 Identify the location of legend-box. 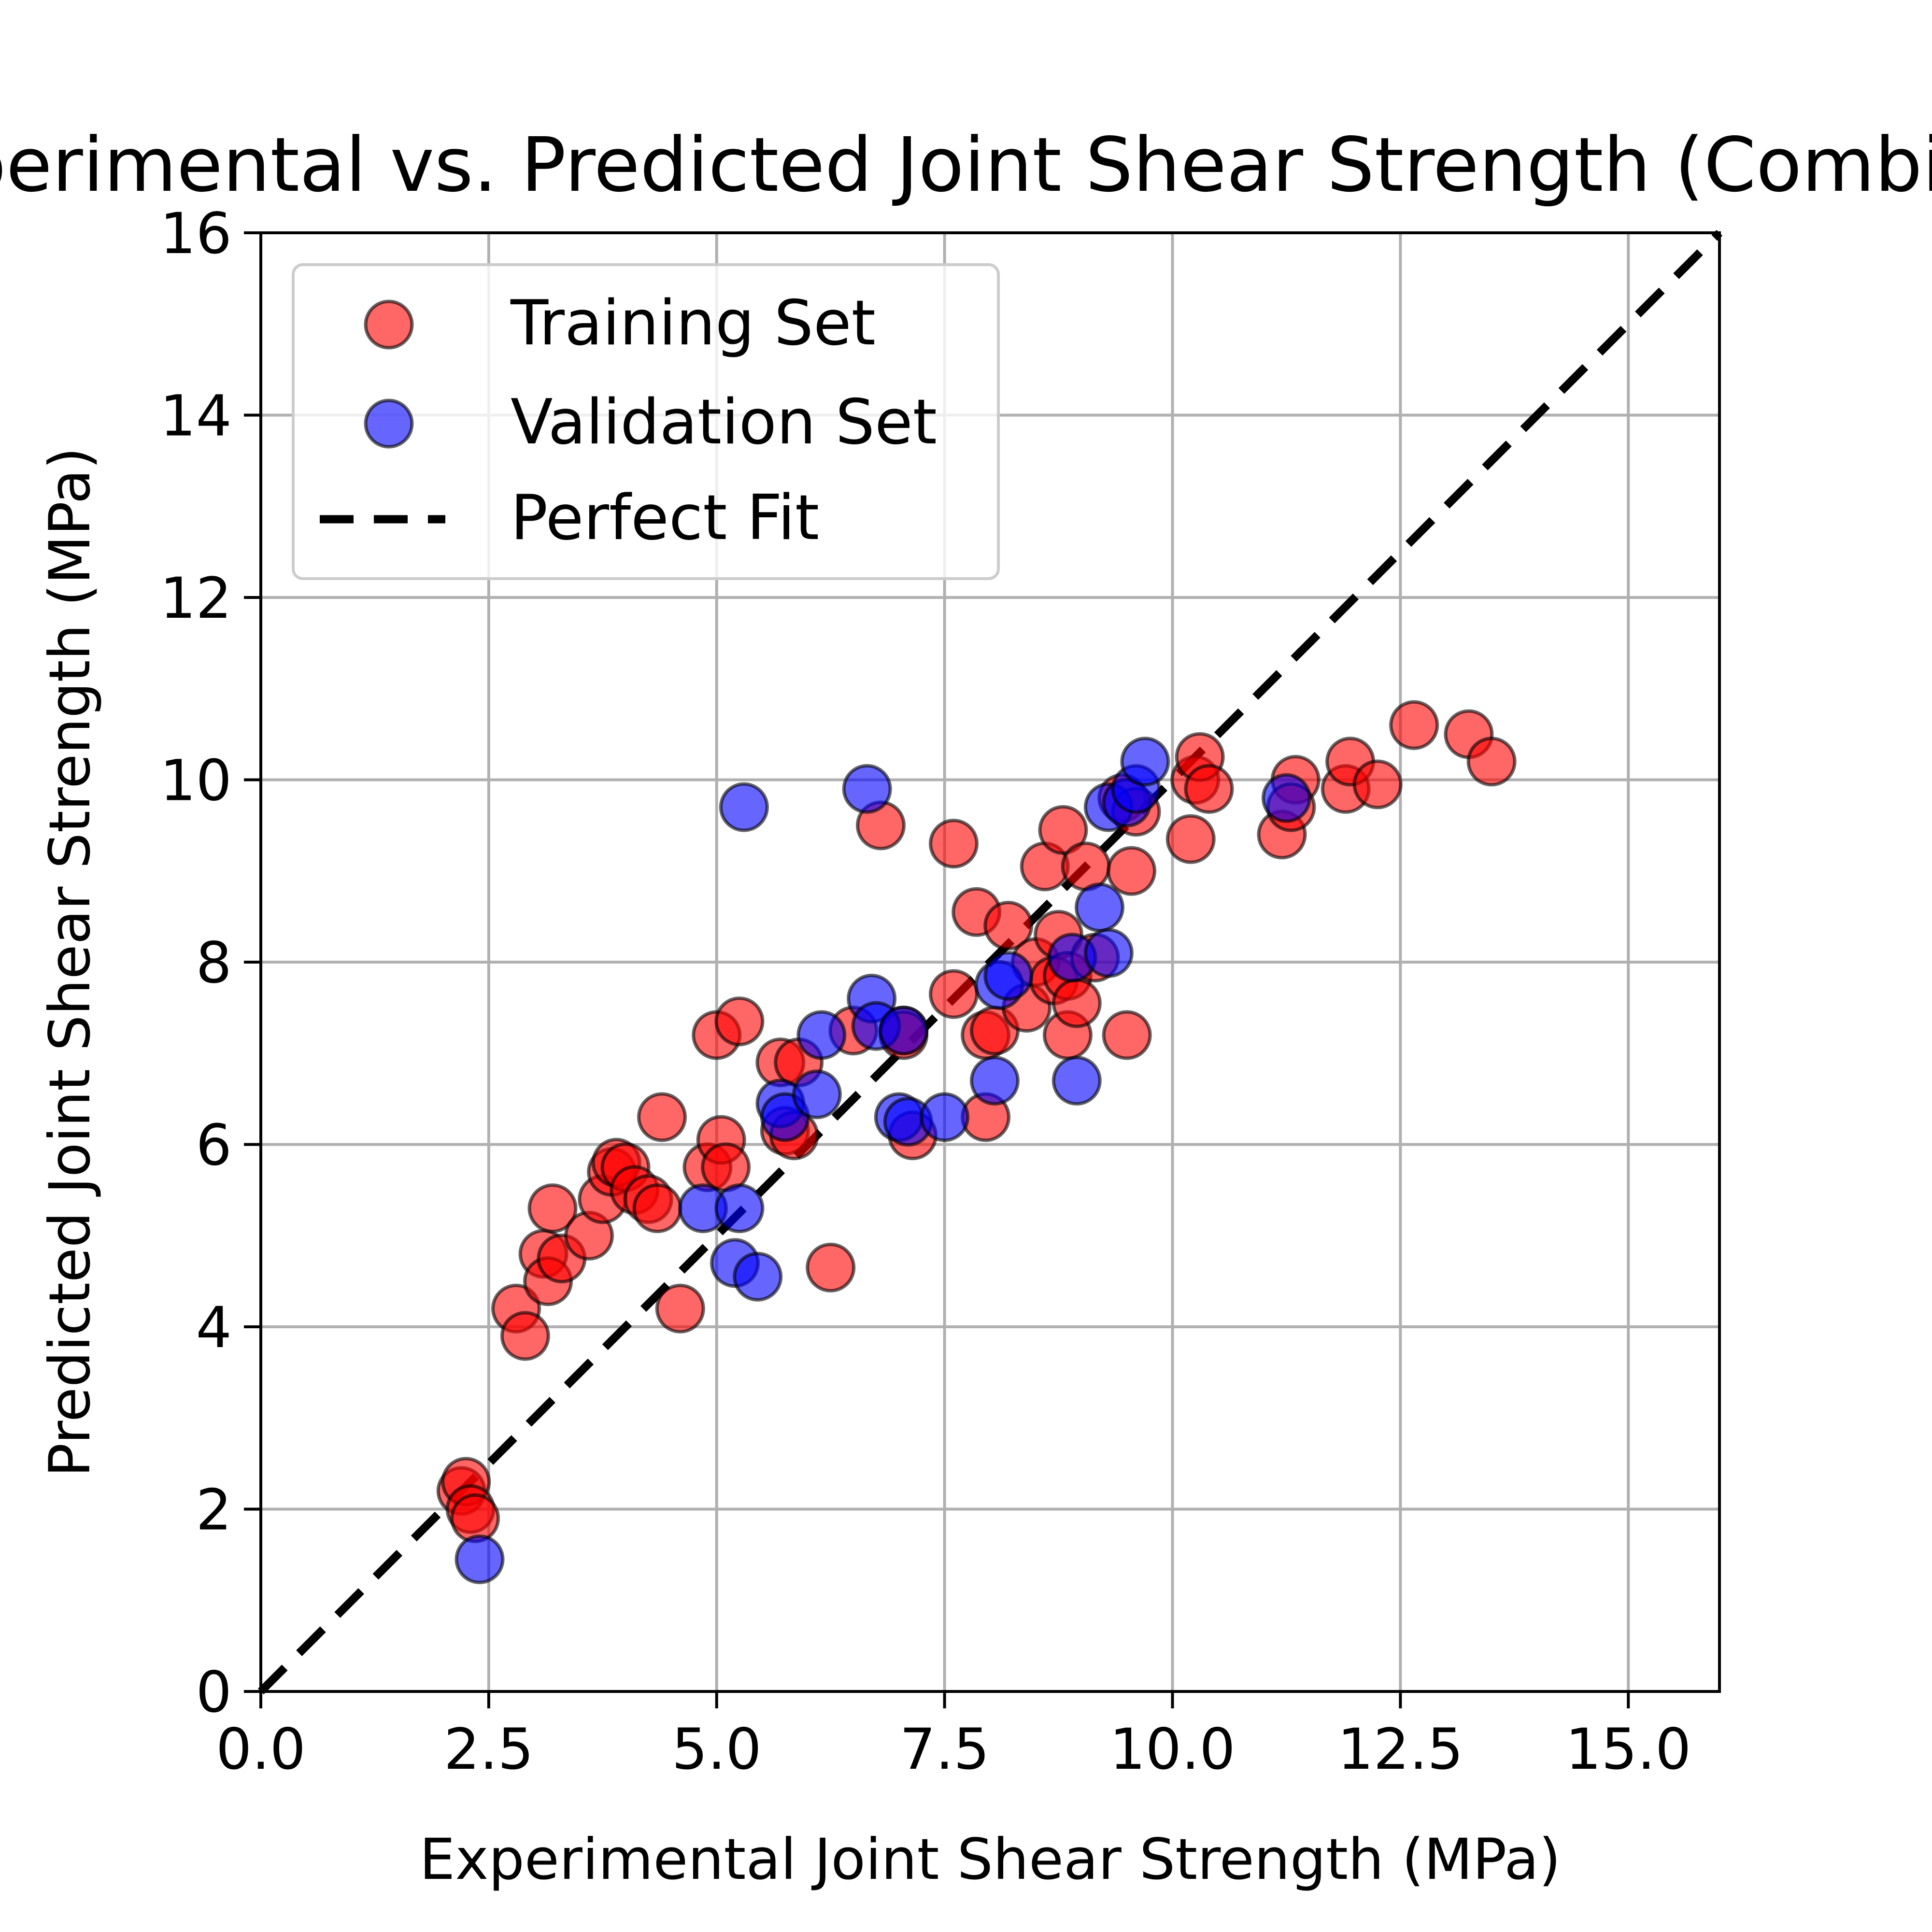
(646, 421).